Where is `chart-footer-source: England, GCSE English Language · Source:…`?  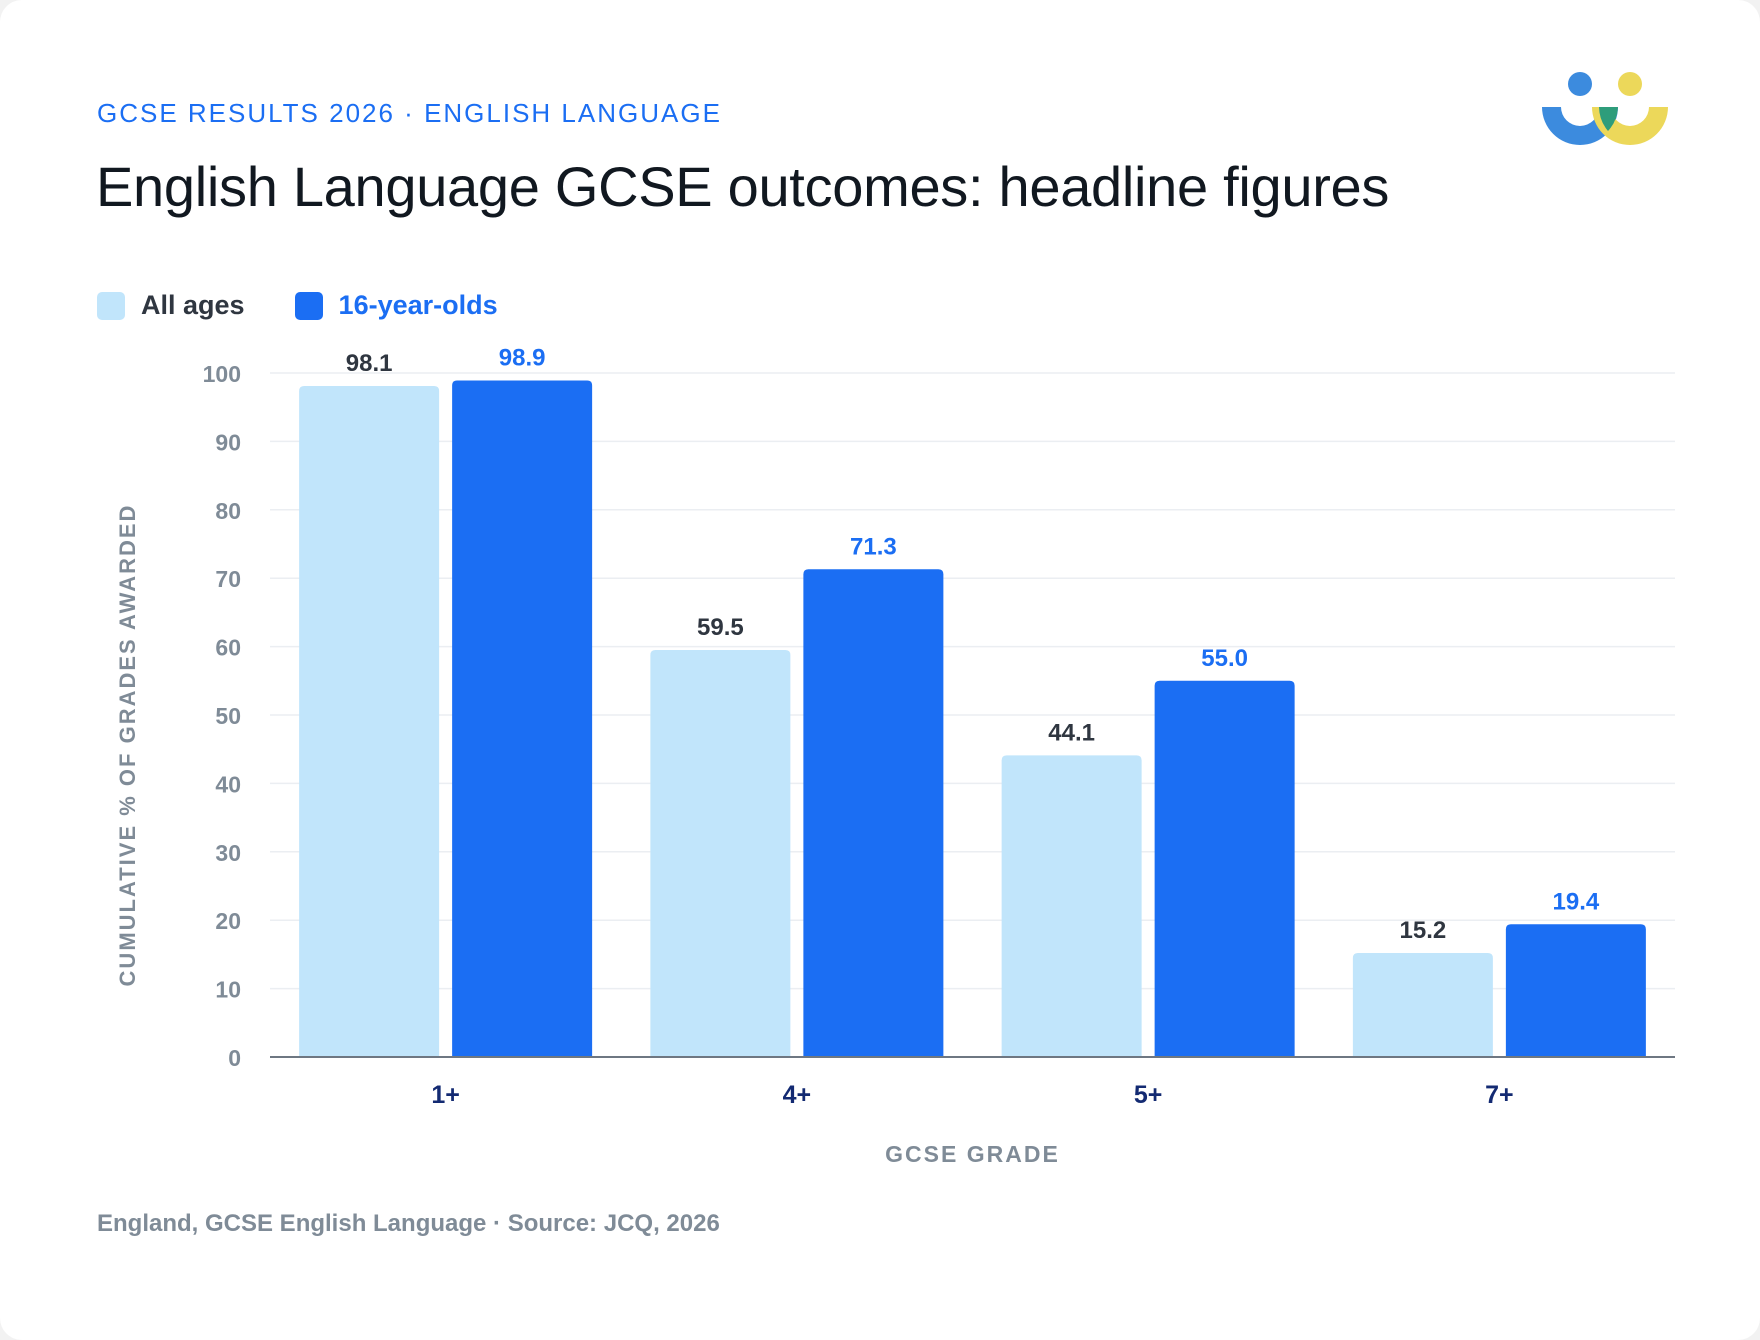 chart-footer-source: England, GCSE English Language · Source:… is located at coordinates (408, 1223).